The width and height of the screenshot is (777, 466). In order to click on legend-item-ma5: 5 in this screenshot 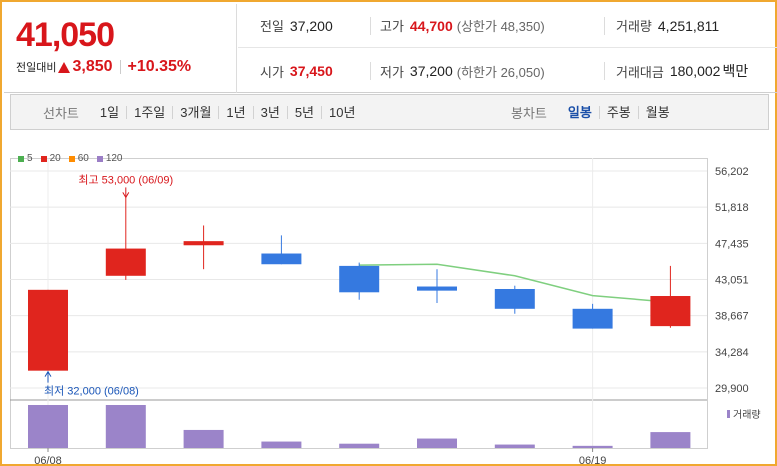, I will do `click(25, 158)`.